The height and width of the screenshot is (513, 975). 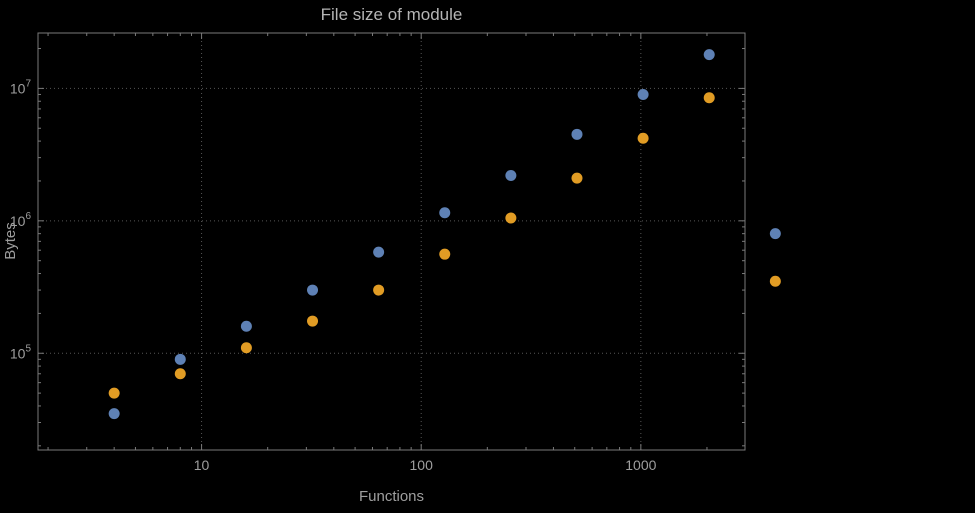 What do you see at coordinates (21, 220) in the screenshot?
I see `y-tick-label: 10⁶` at bounding box center [21, 220].